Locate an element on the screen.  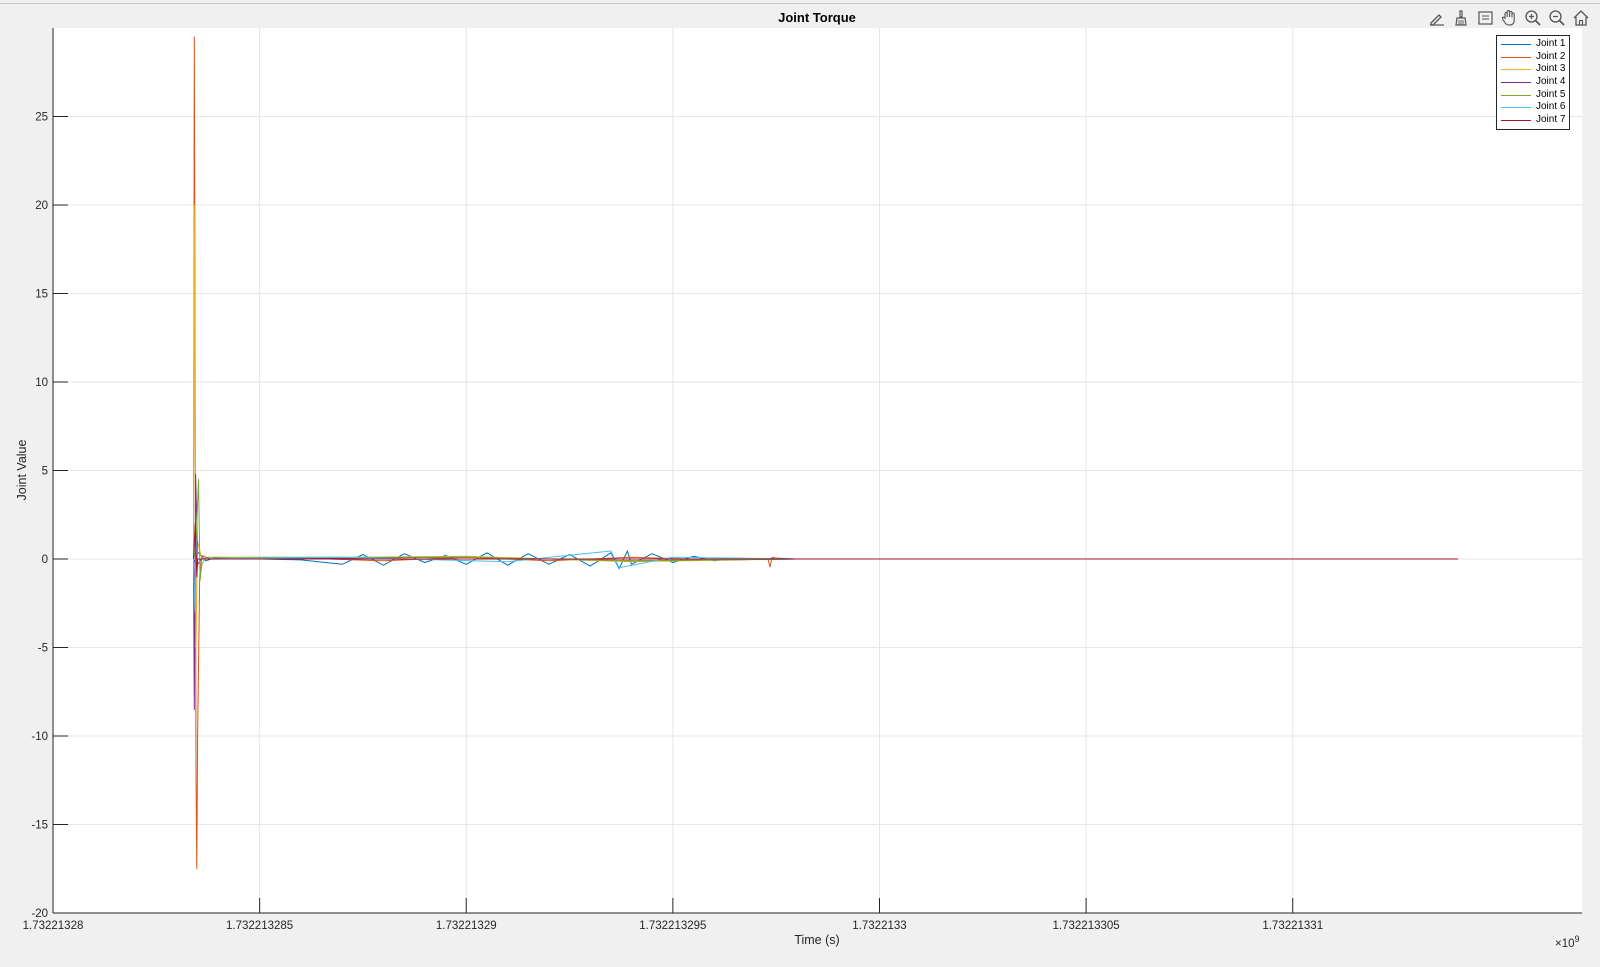
legend-label: Joint 1 is located at coordinates (1551, 43).